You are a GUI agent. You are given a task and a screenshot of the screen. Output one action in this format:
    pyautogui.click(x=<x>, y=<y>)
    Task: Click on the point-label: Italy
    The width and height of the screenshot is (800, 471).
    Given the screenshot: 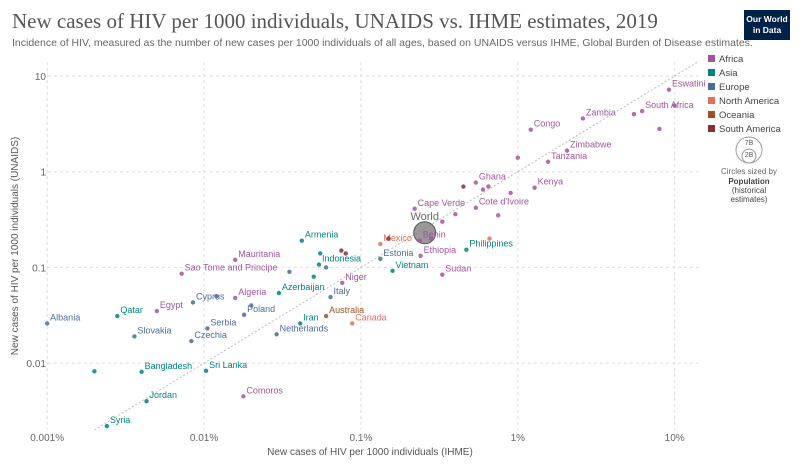 What is the action you would take?
    pyautogui.click(x=342, y=291)
    